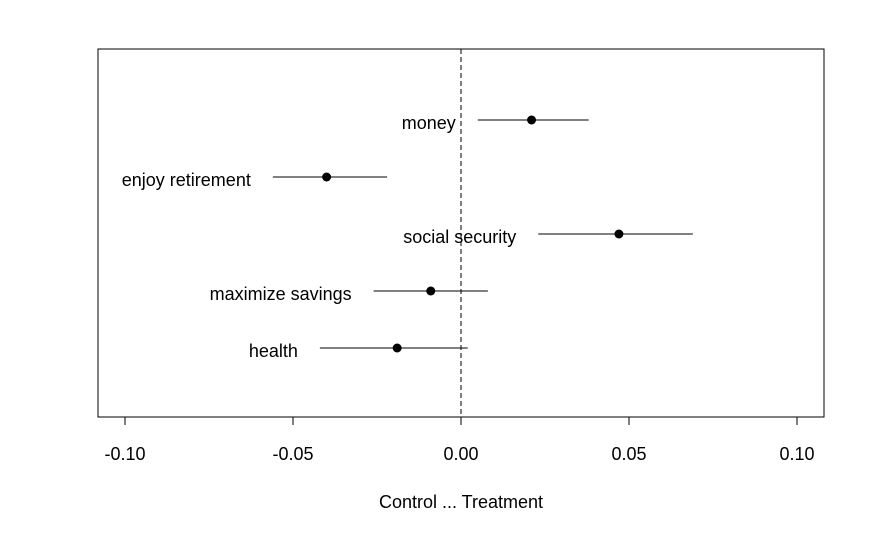  What do you see at coordinates (495, 123) in the screenshot?
I see `estimate-row: money` at bounding box center [495, 123].